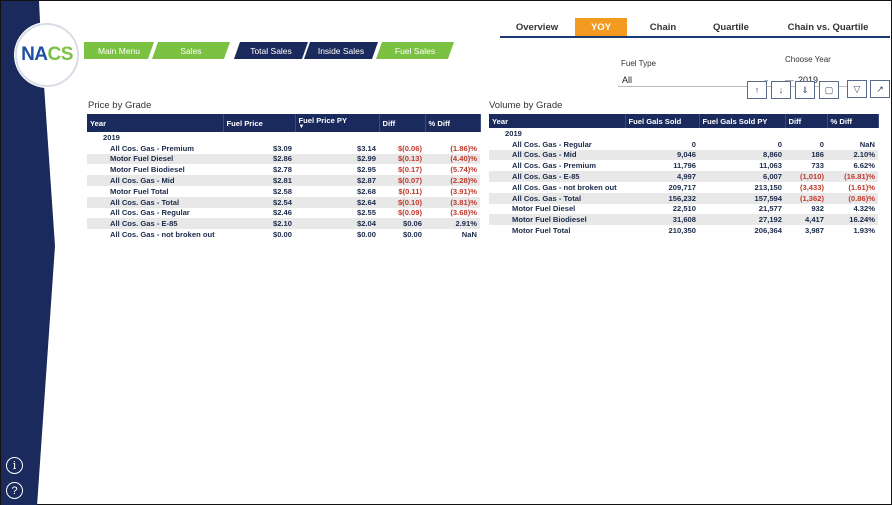 The image size is (892, 505). Describe the element at coordinates (806, 220) in the screenshot. I see `diff-cell: 4,417` at that location.